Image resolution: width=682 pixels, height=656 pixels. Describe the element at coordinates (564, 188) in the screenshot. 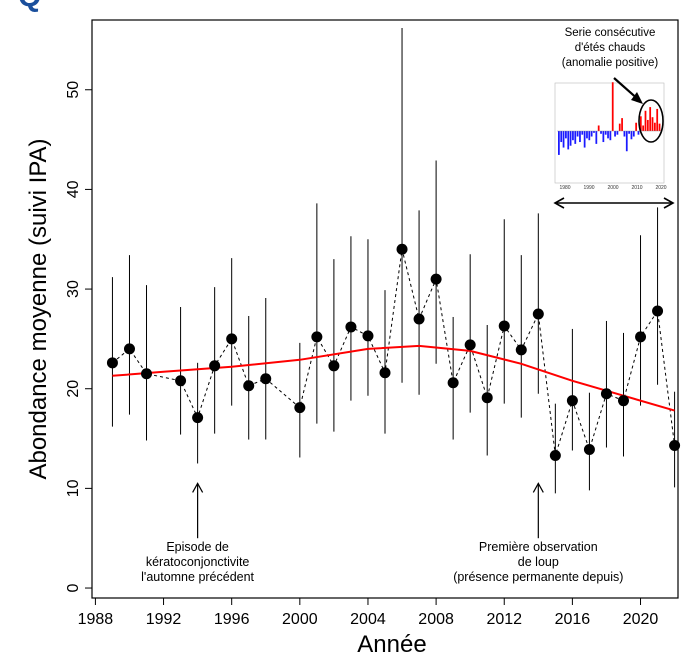

I see `inset-tick-label: 1980` at that location.